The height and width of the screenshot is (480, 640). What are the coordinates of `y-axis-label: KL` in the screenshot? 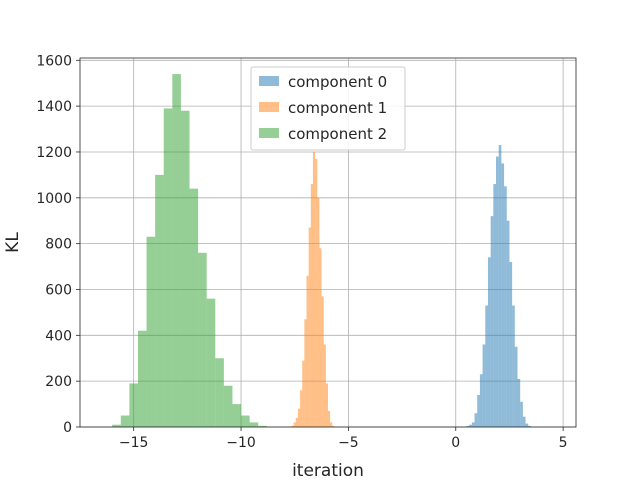 It's located at (13, 242).